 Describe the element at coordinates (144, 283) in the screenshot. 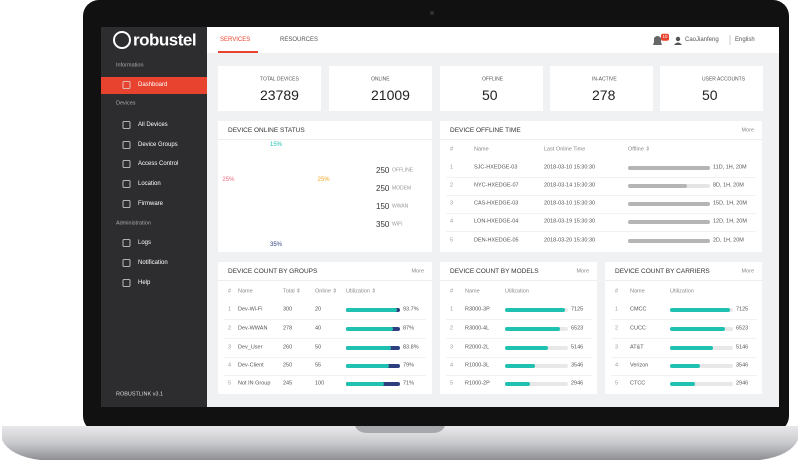

I see `menu-item: Help` at that location.